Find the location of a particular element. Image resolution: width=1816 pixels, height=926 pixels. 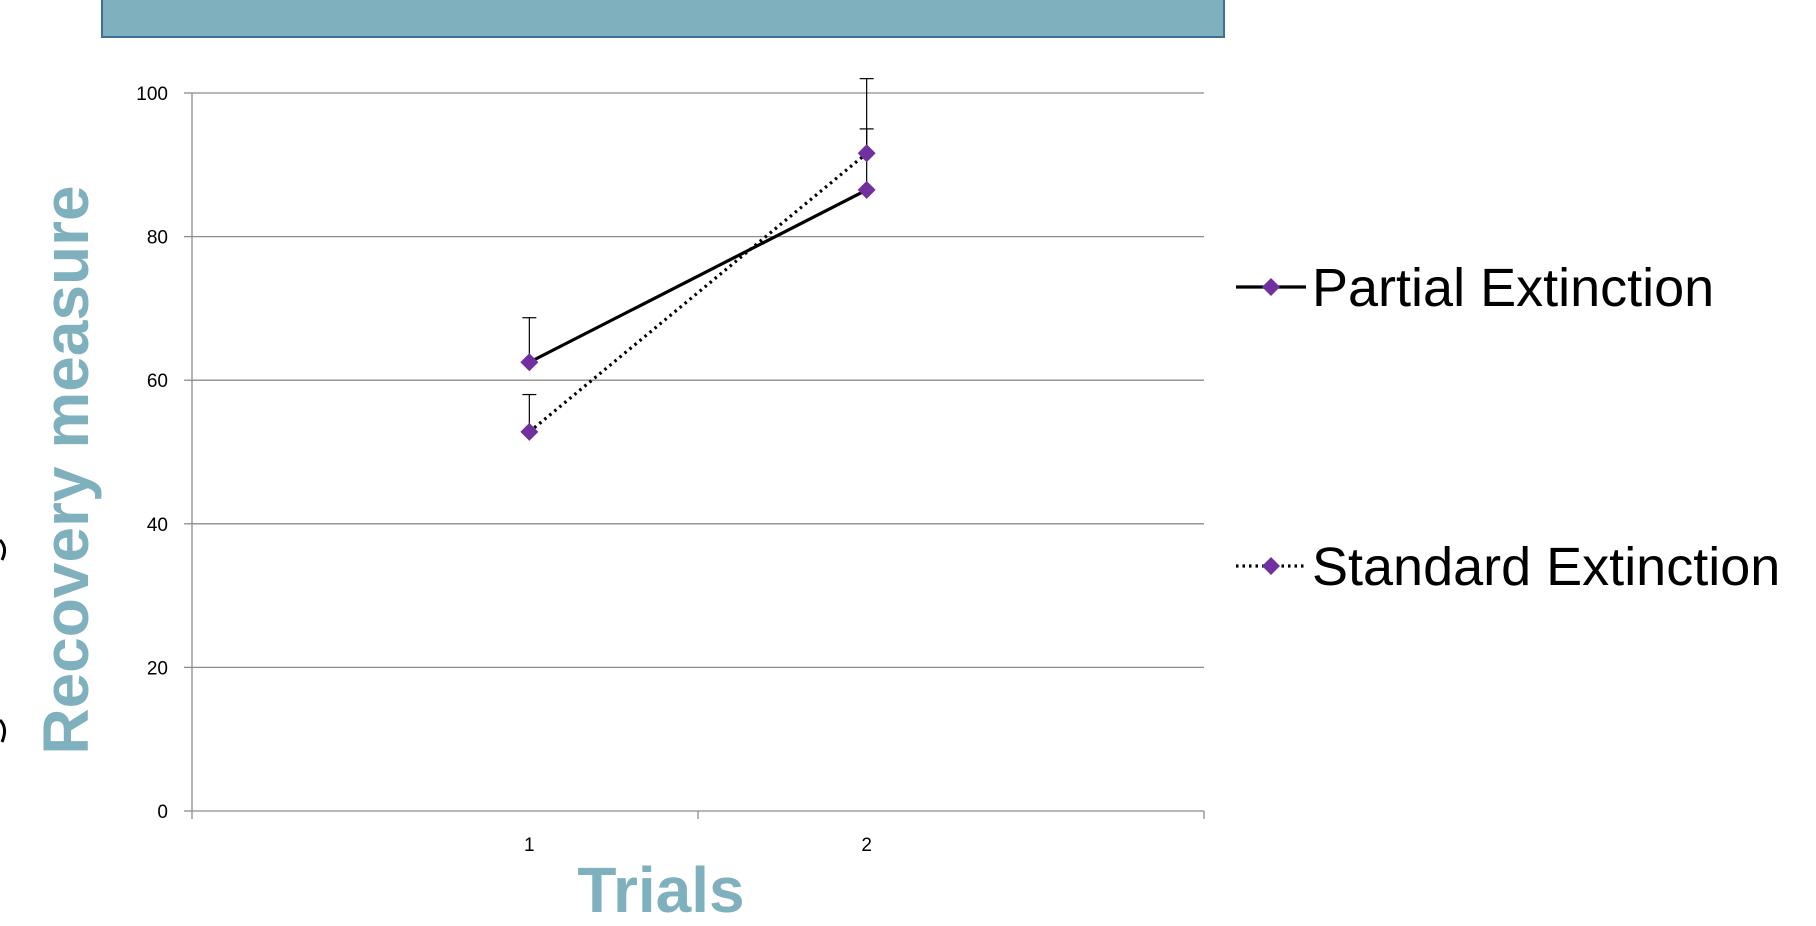

x-axis-title: Trials is located at coordinates (660, 890).